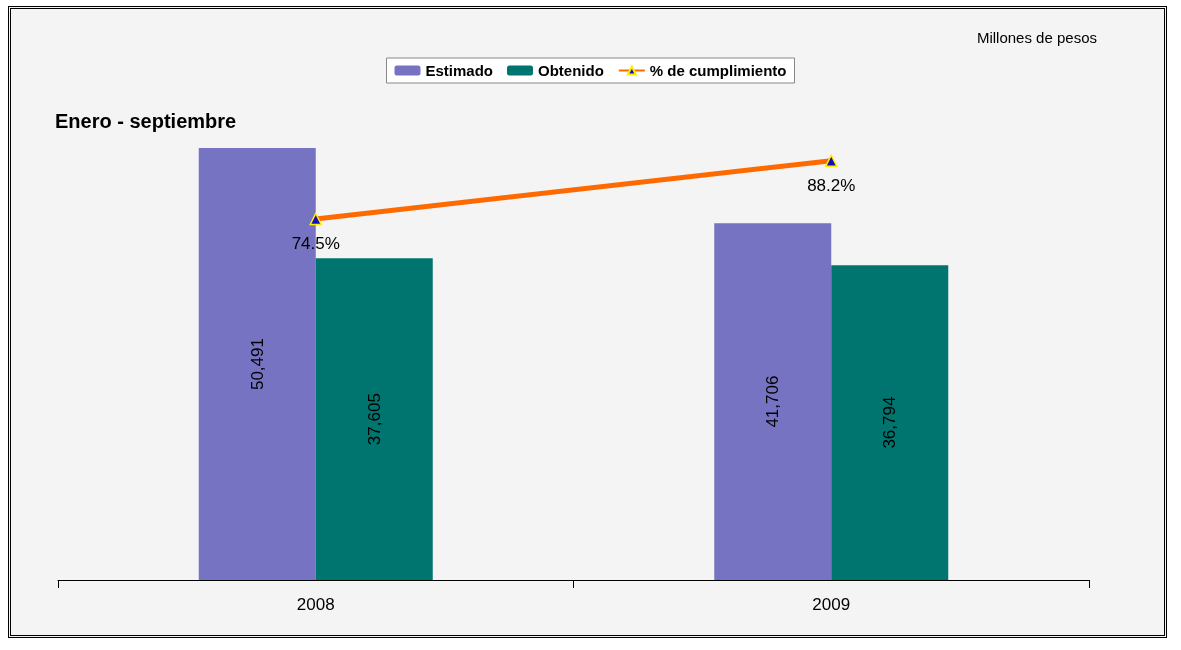  I want to click on legend-label: Obtenido, so click(571, 70).